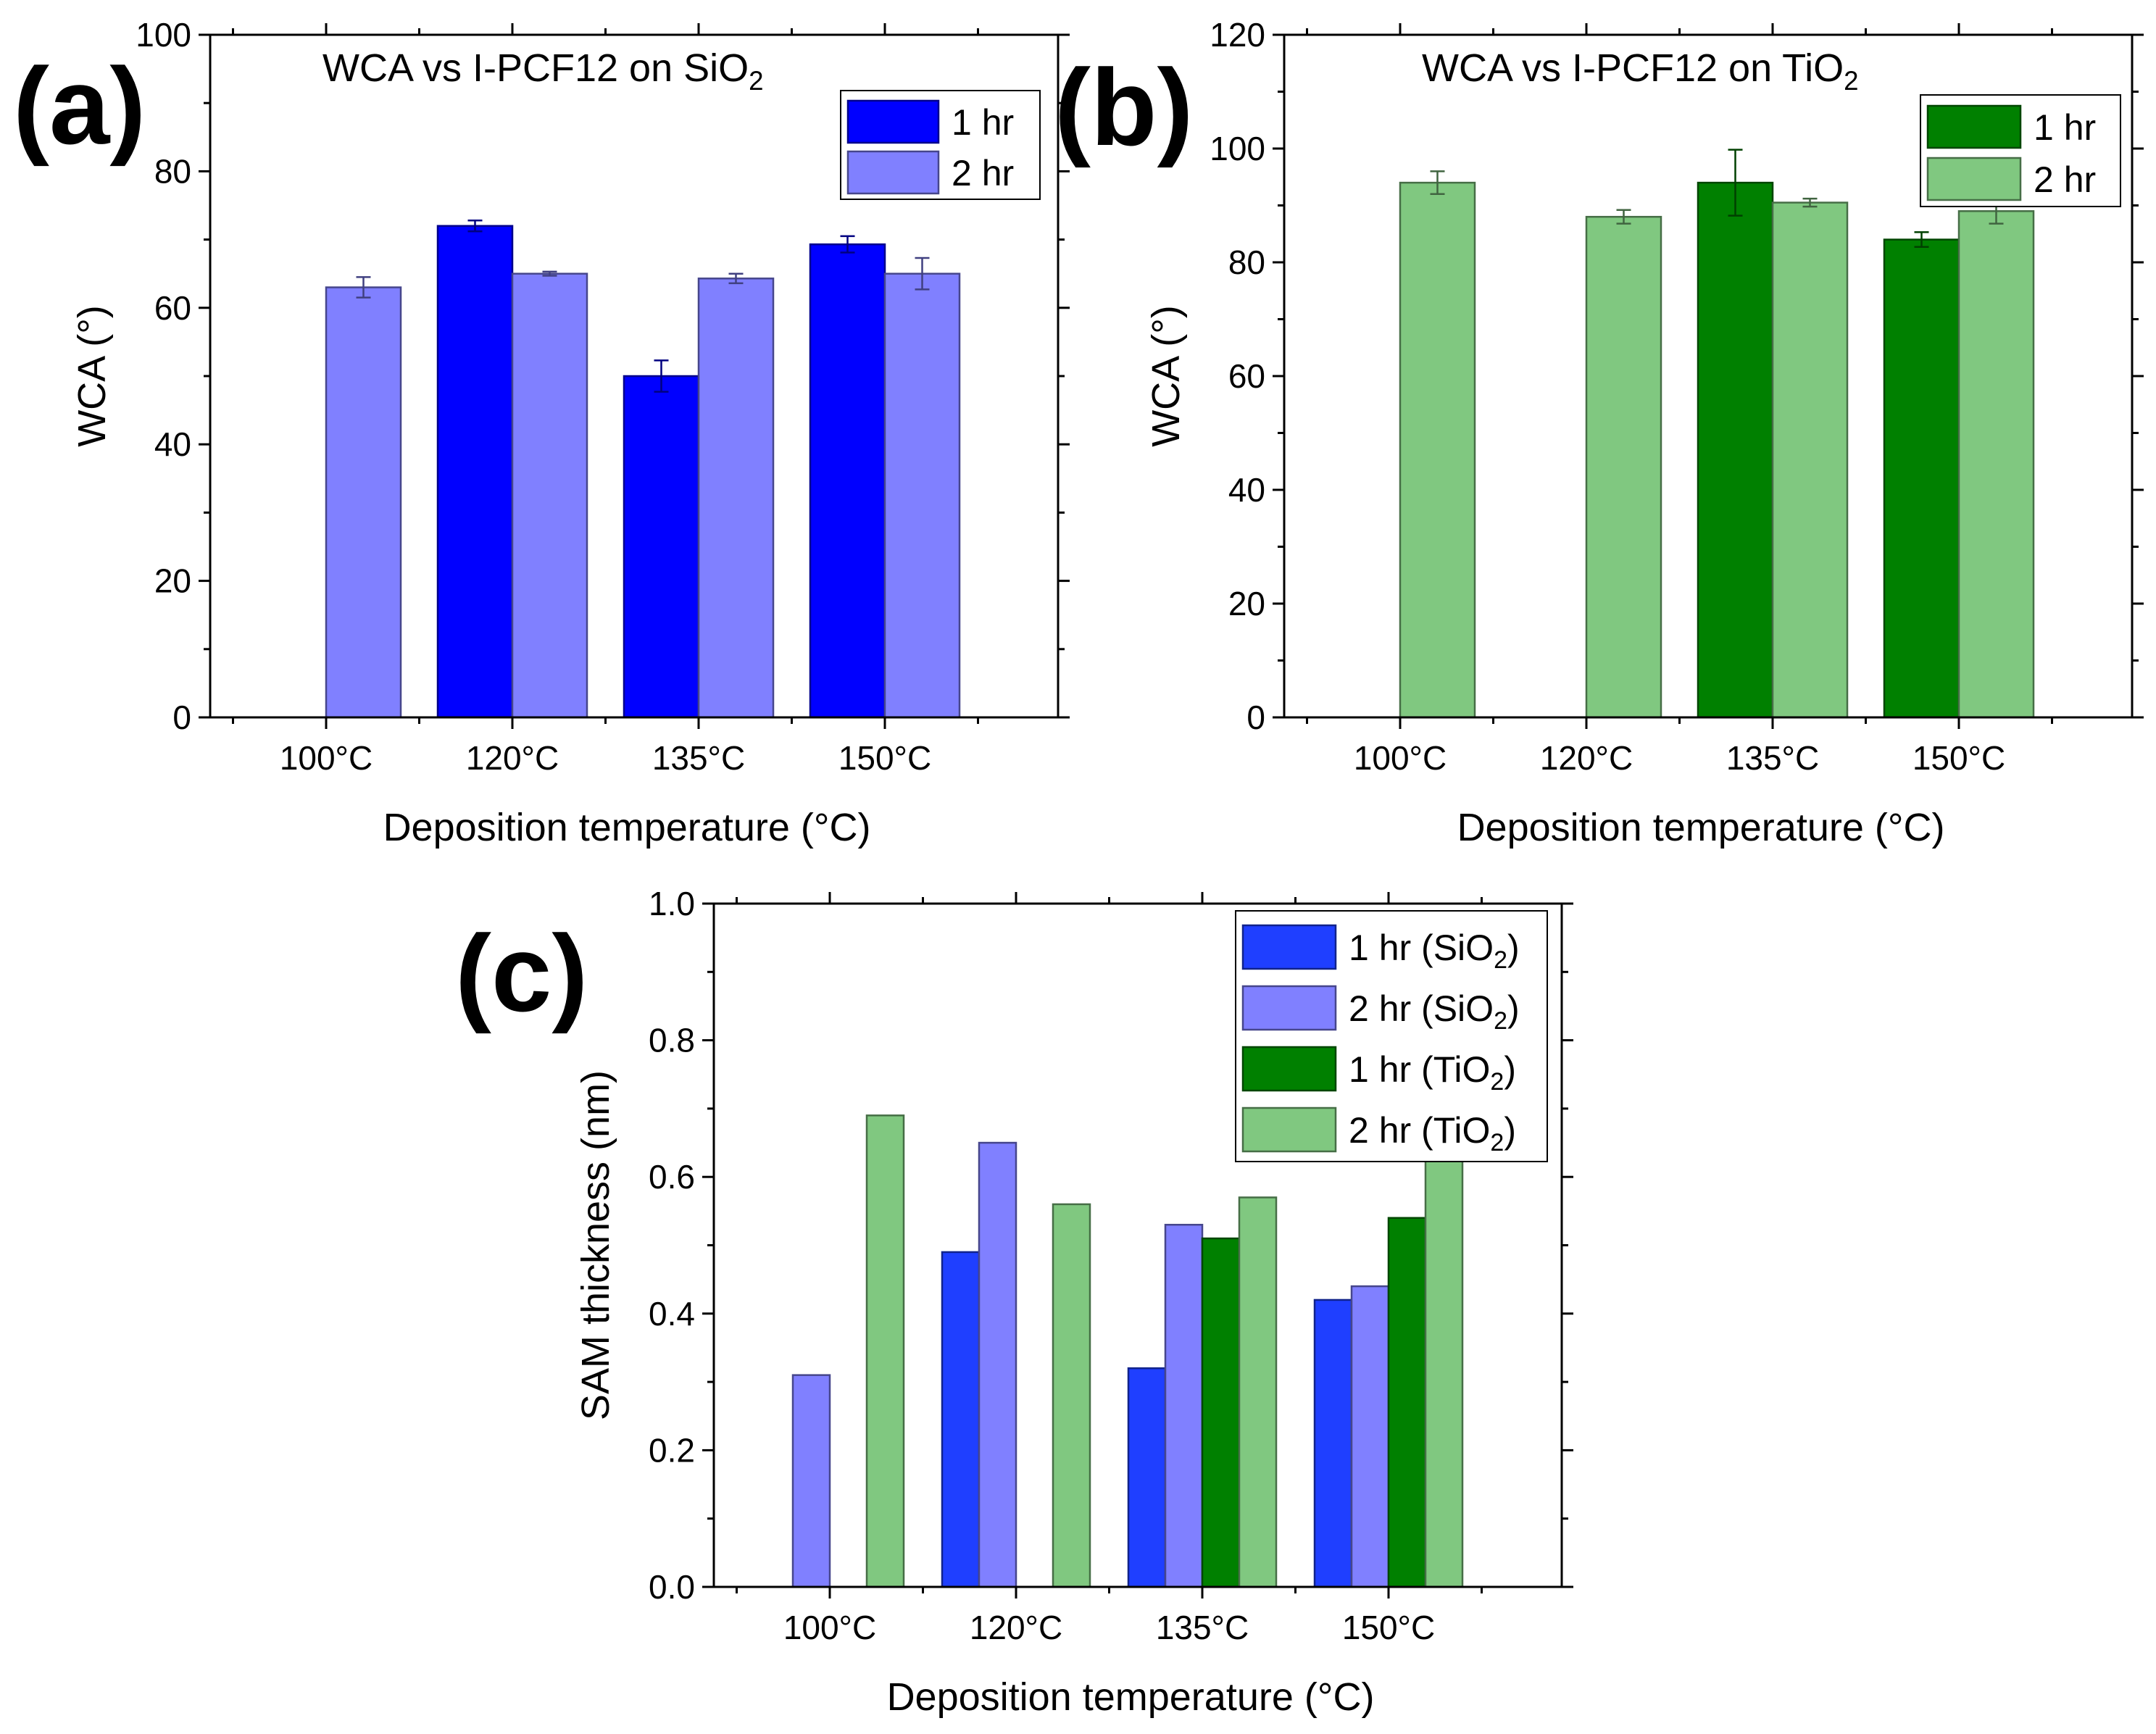 Image resolution: width=2156 pixels, height=1734 pixels. I want to click on bar-3-s4-c2, so click(1072, 1395).